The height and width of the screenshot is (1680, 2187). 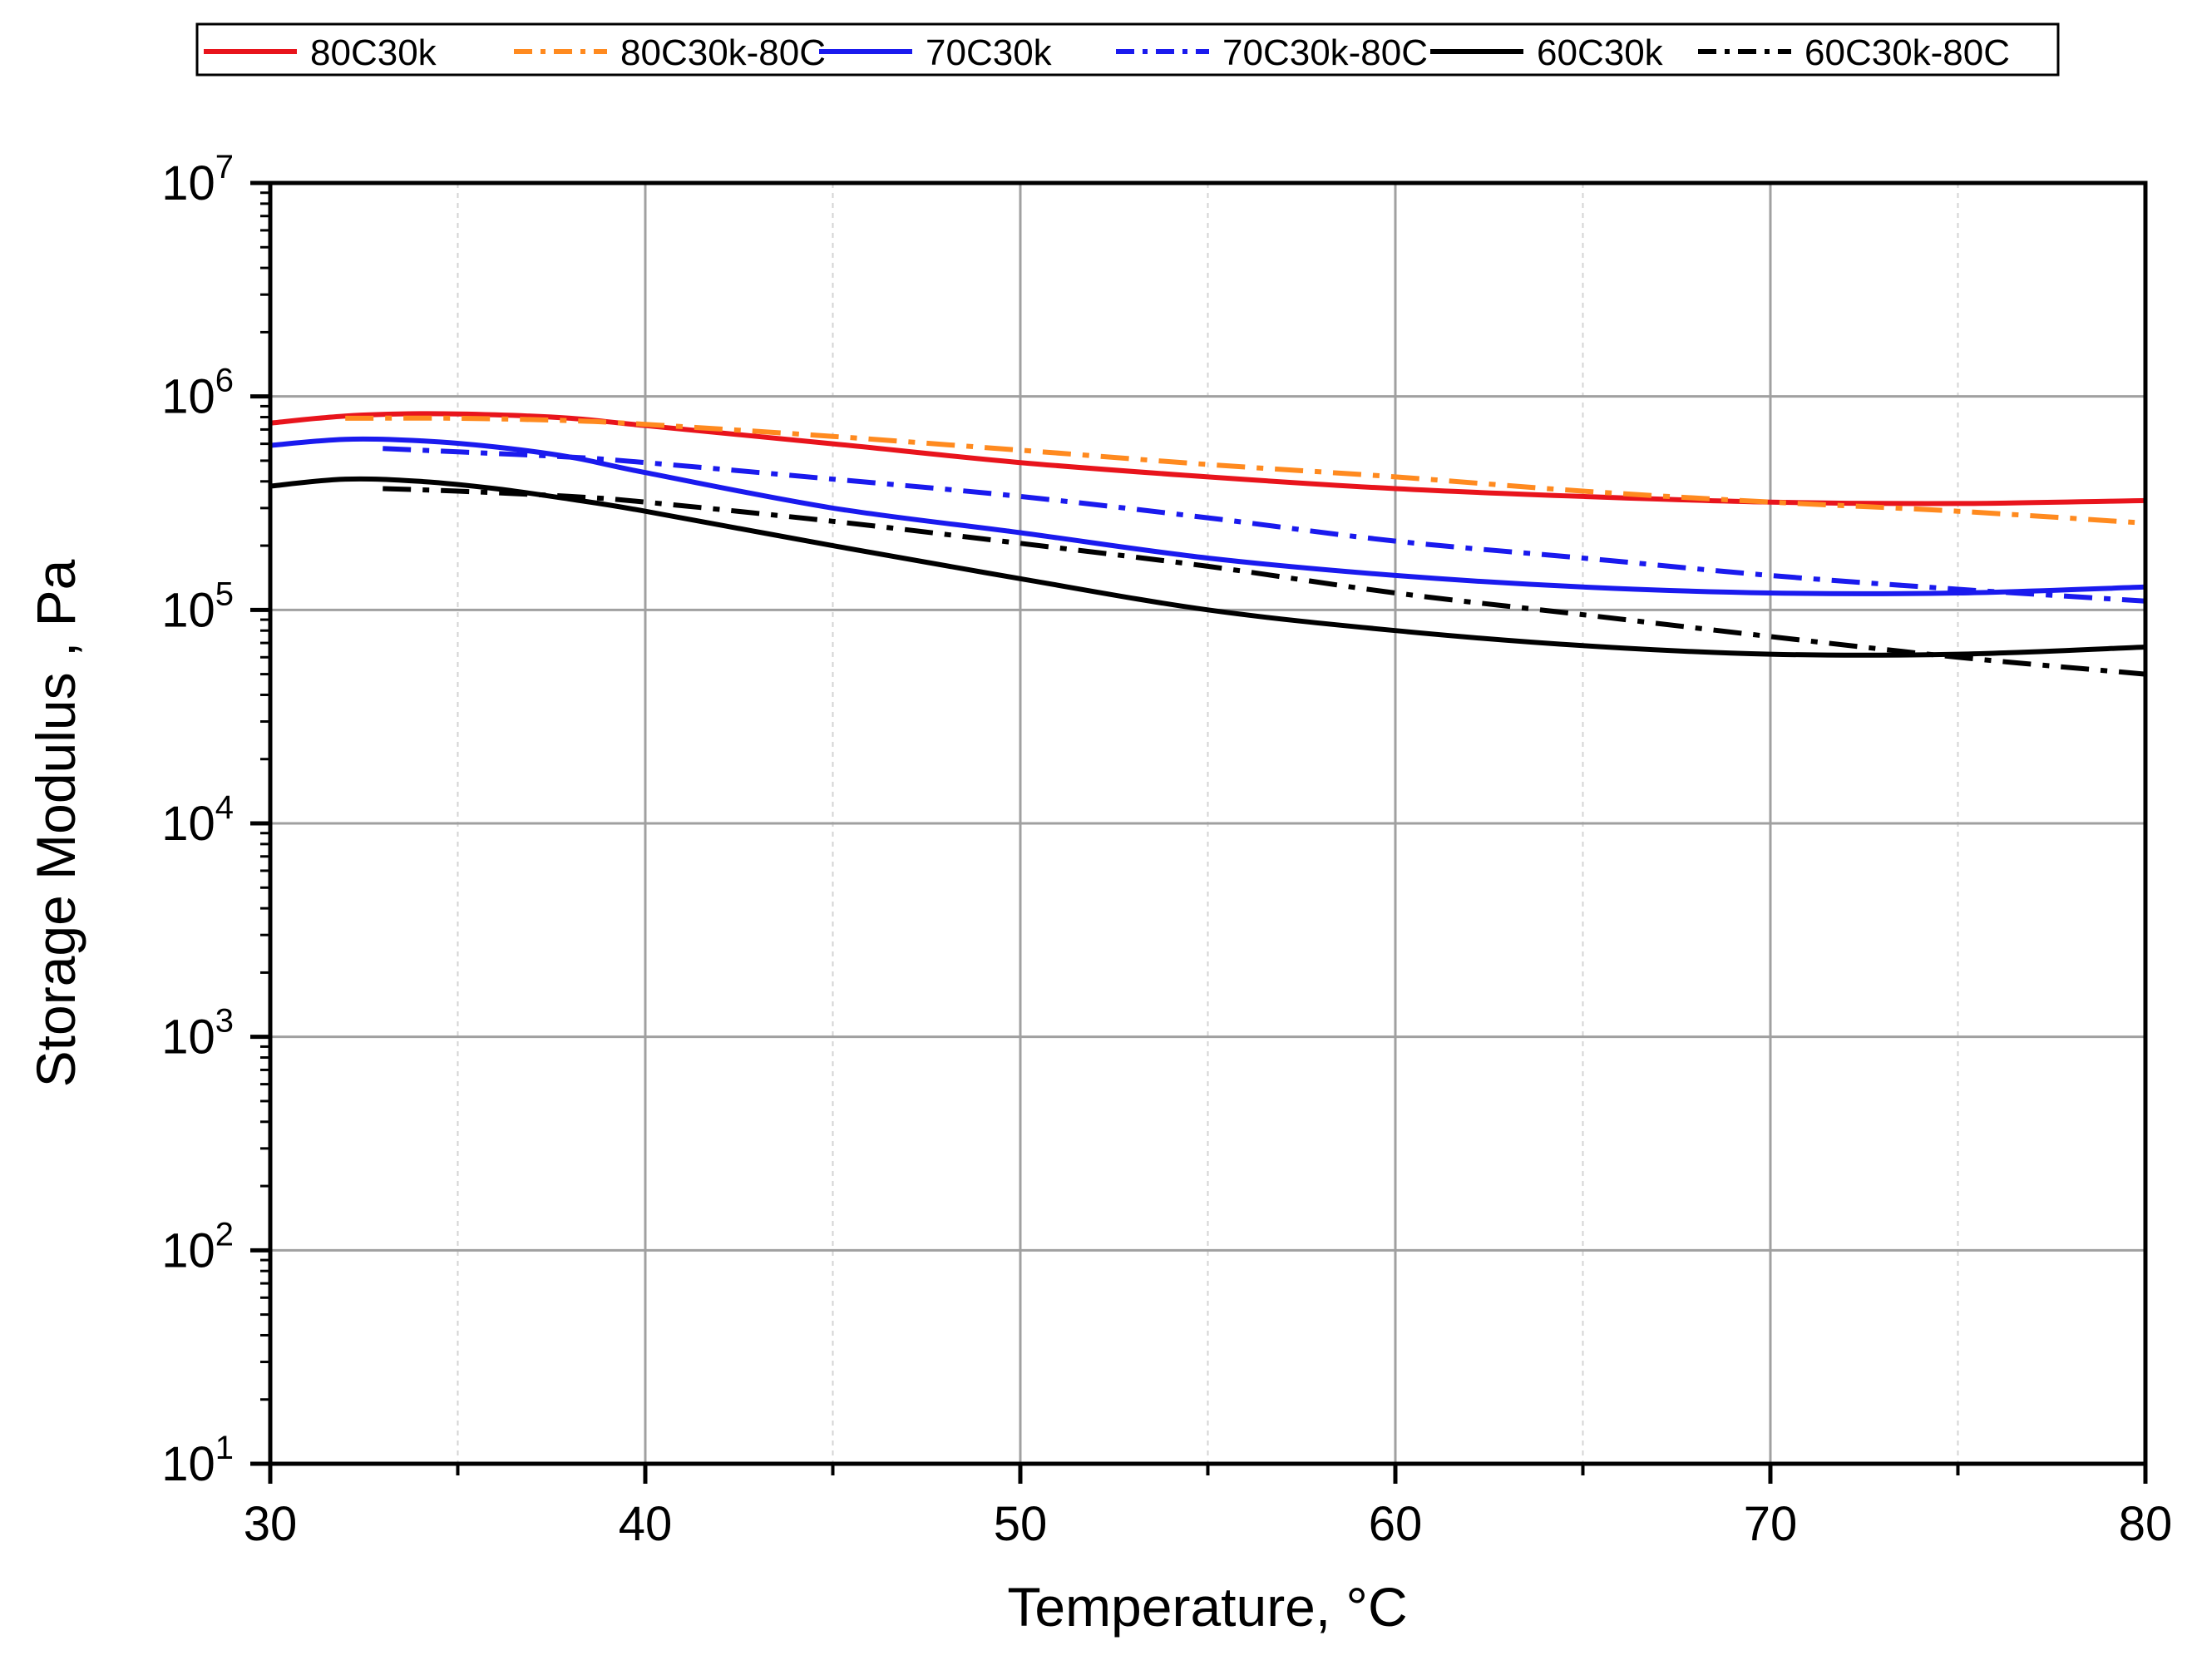 What do you see at coordinates (197, 606) in the screenshot?
I see `y-tick-label: 10⁵` at bounding box center [197, 606].